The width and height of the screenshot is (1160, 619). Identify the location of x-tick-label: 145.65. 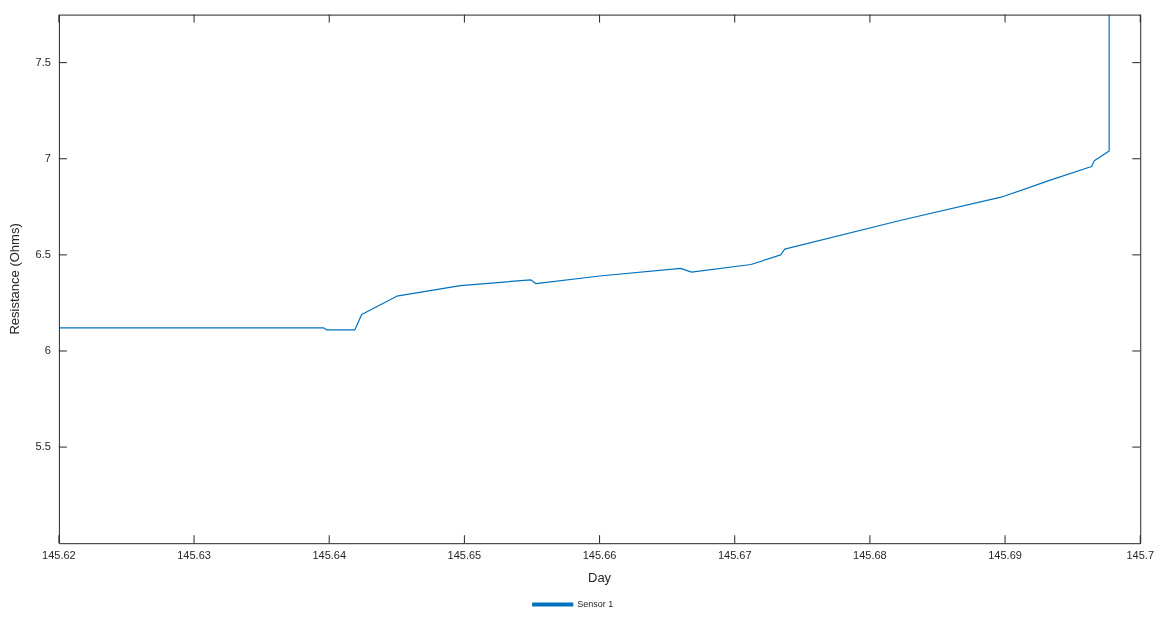
(464, 554).